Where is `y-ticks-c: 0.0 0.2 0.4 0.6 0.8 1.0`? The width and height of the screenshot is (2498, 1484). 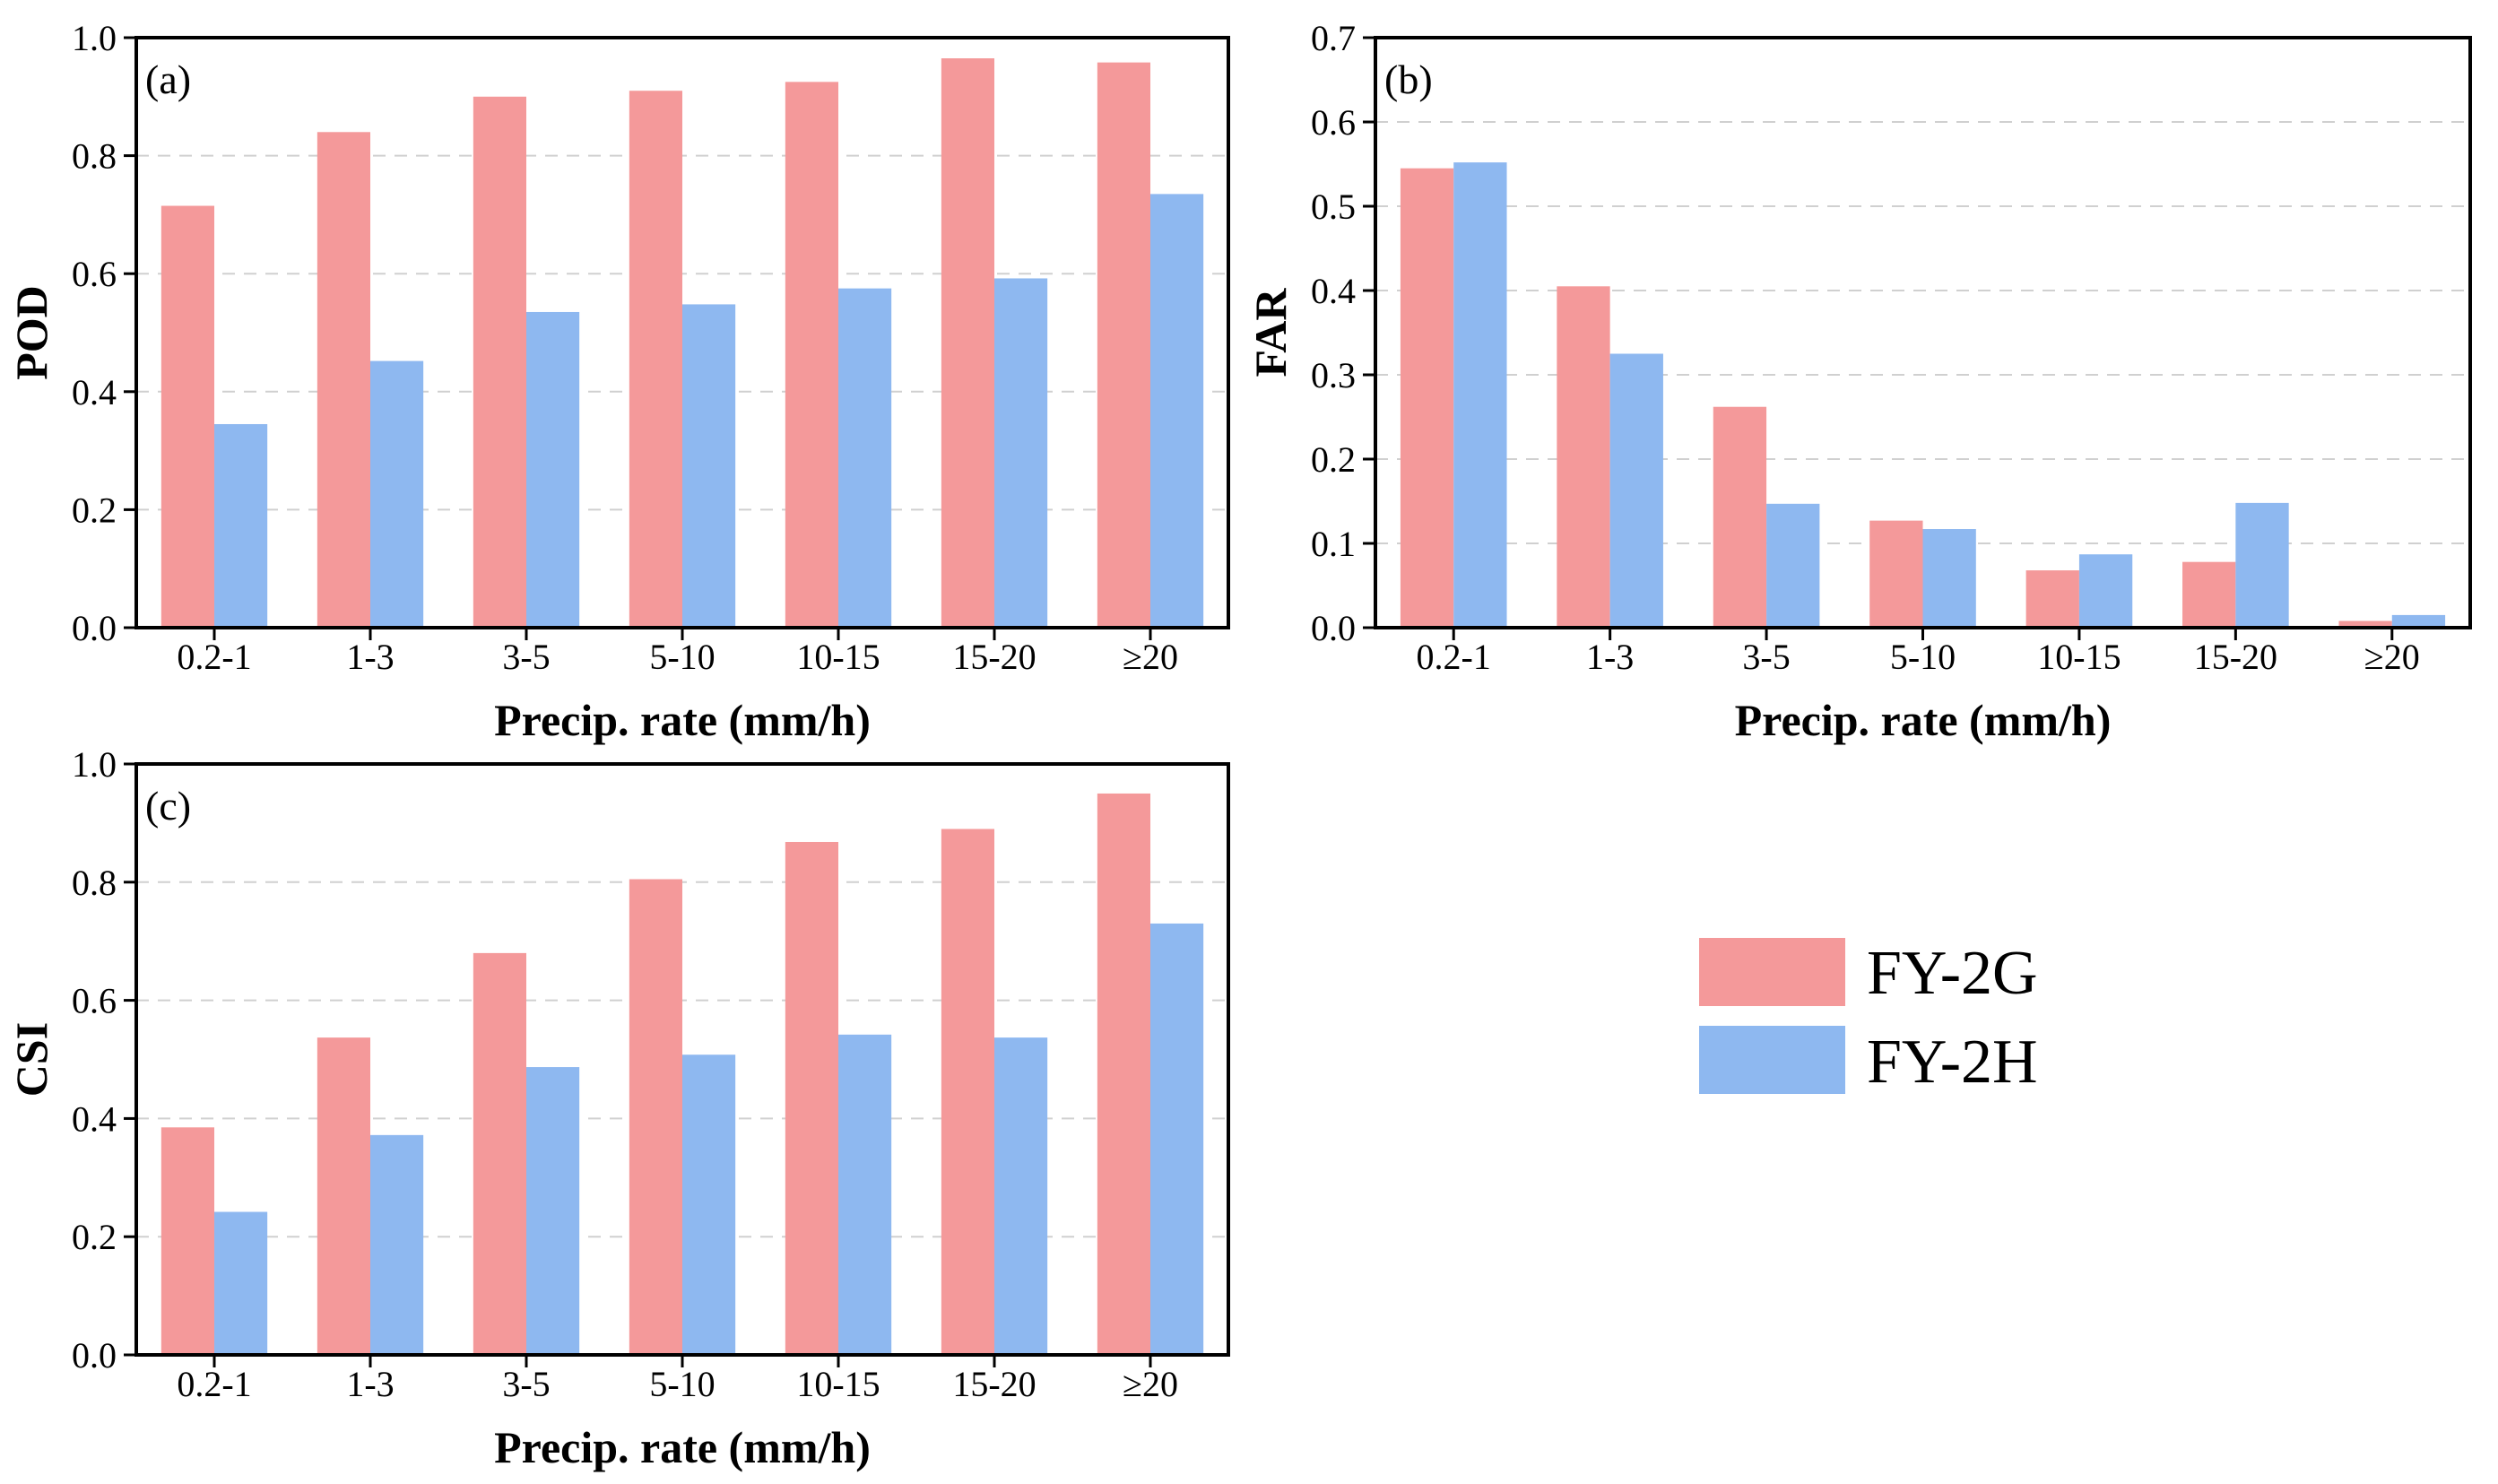 y-ticks-c: 0.0 0.2 0.4 0.6 0.8 1.0 is located at coordinates (104, 1060).